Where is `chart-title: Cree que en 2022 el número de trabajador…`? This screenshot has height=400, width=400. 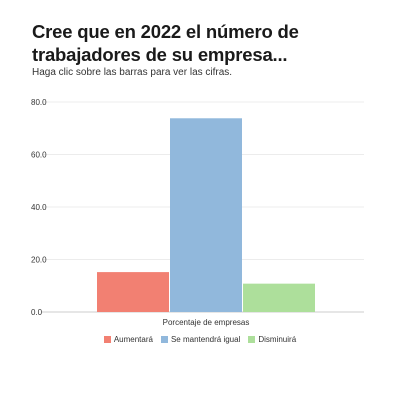 chart-title: Cree que en 2022 el número de trabajador… is located at coordinates (165, 43).